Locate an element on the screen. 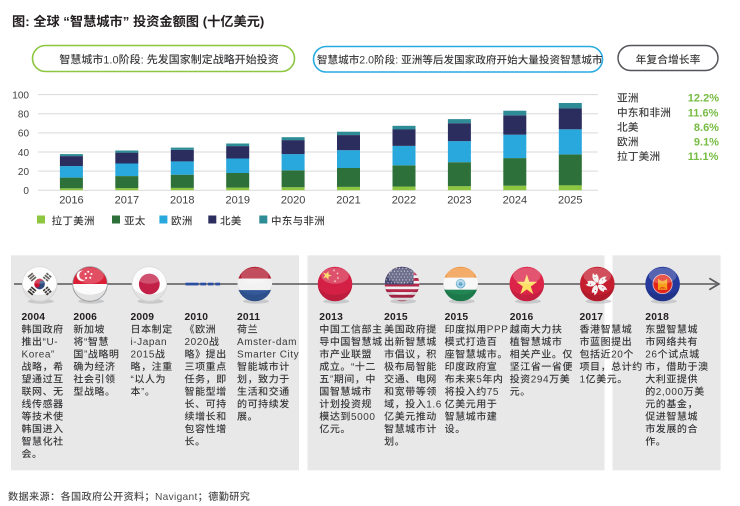 Image resolution: width=740 pixels, height=506 pixels. svg-text: 11.6% is located at coordinates (703, 113).